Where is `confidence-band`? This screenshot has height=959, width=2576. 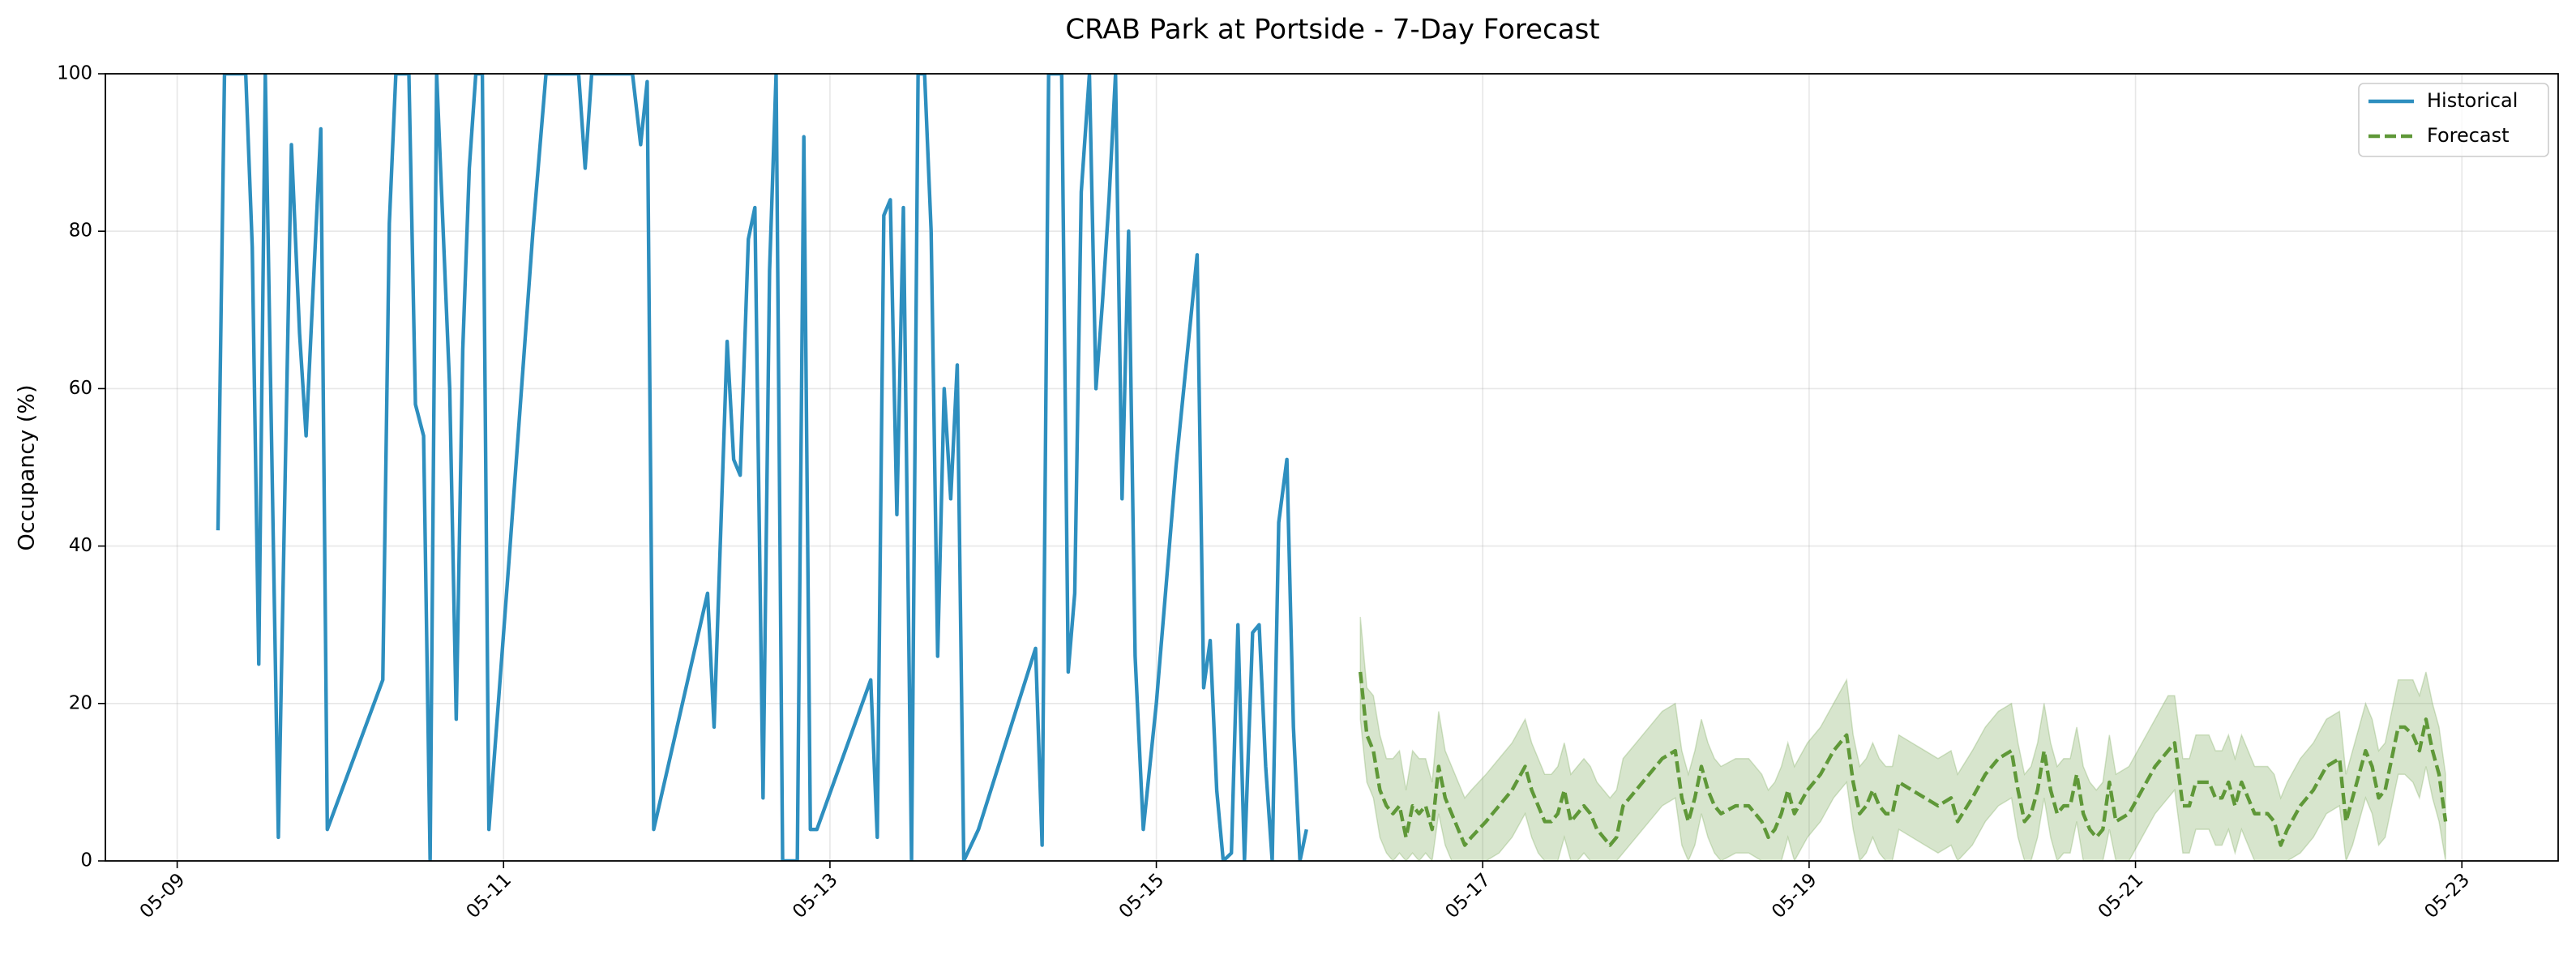 confidence-band is located at coordinates (1902, 738).